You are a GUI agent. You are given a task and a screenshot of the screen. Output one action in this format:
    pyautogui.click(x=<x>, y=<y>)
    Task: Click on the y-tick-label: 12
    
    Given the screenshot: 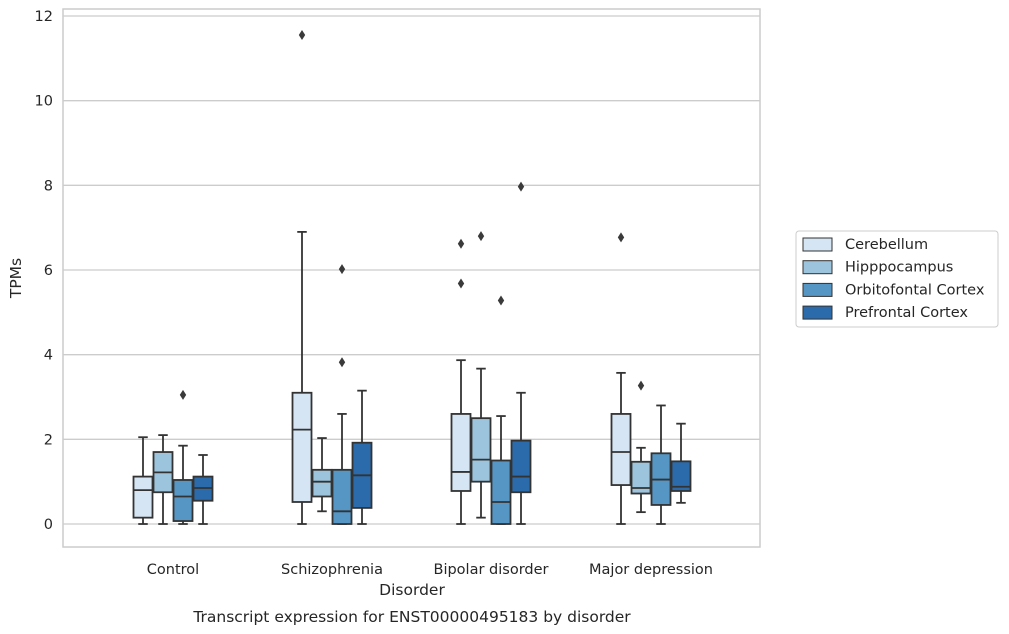 What is the action you would take?
    pyautogui.click(x=44, y=17)
    